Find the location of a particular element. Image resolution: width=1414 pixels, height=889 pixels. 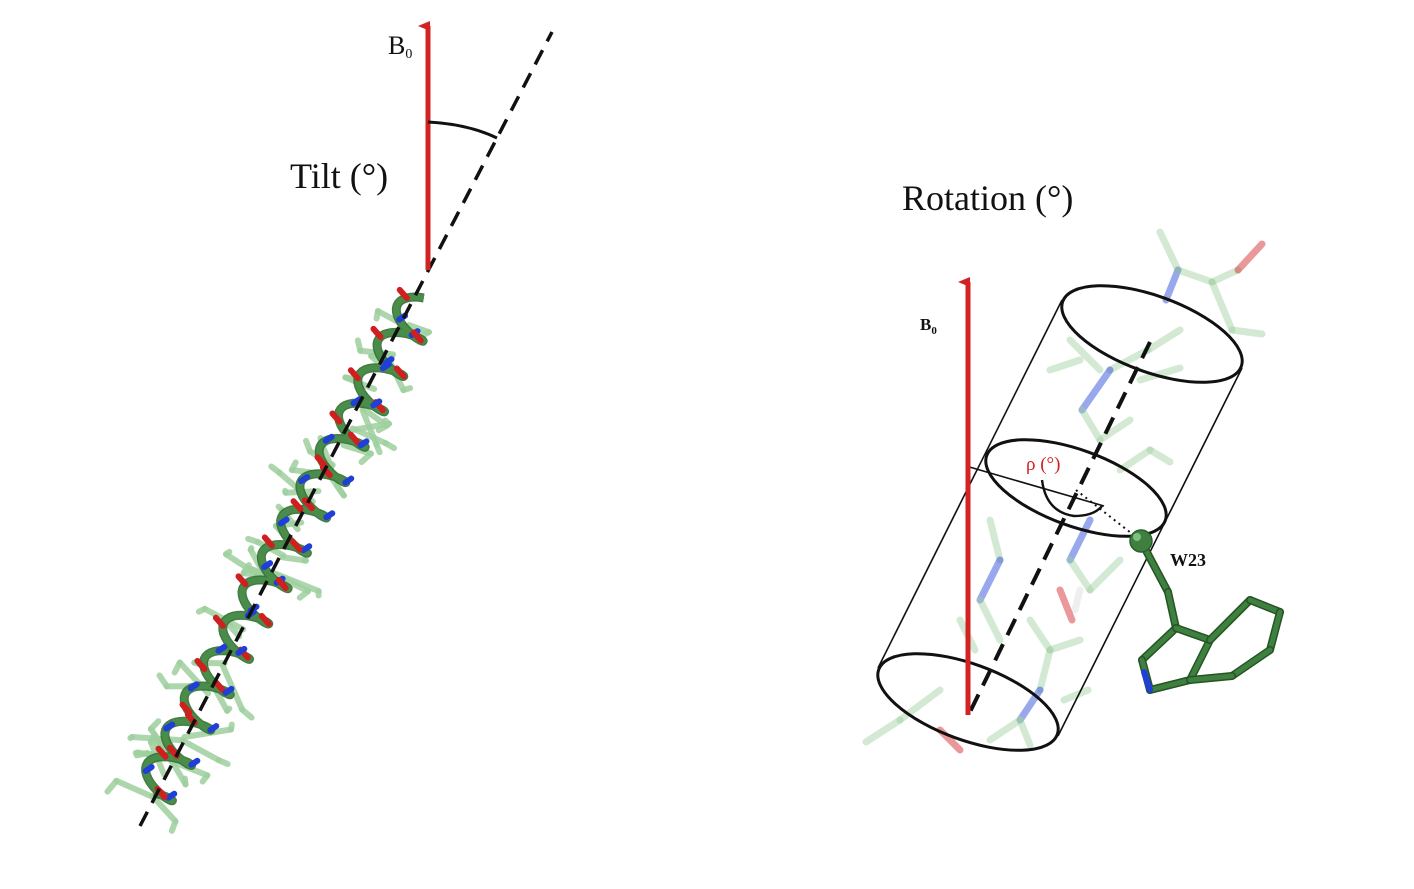

right-helix-axis is located at coordinates (1060, 527).